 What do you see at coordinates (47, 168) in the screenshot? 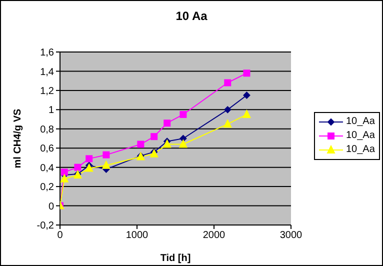
I see `y-tick-label: 0,4` at bounding box center [47, 168].